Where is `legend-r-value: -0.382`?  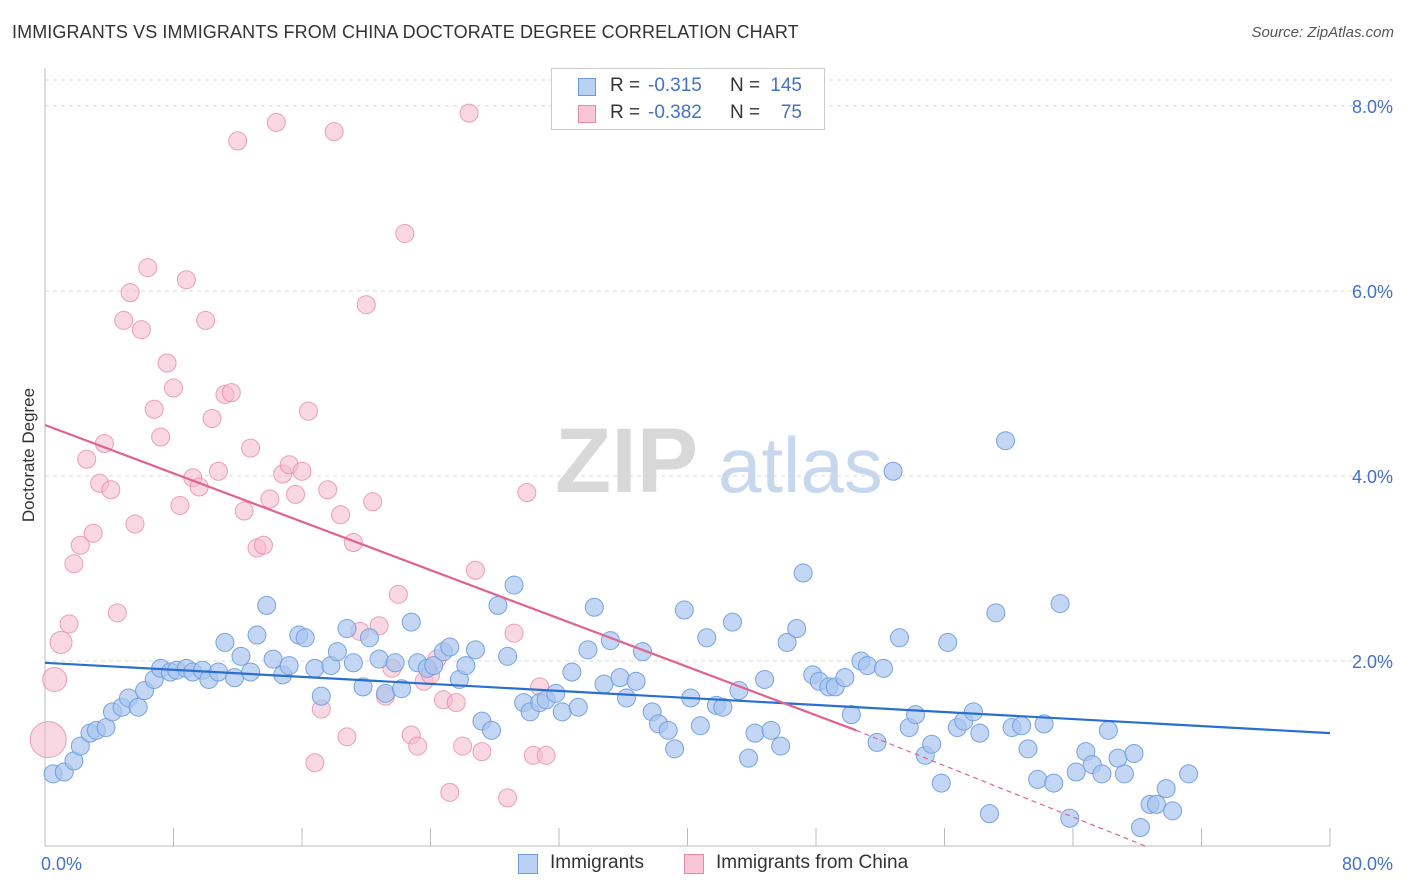 legend-r-value: -0.382 is located at coordinates (675, 112).